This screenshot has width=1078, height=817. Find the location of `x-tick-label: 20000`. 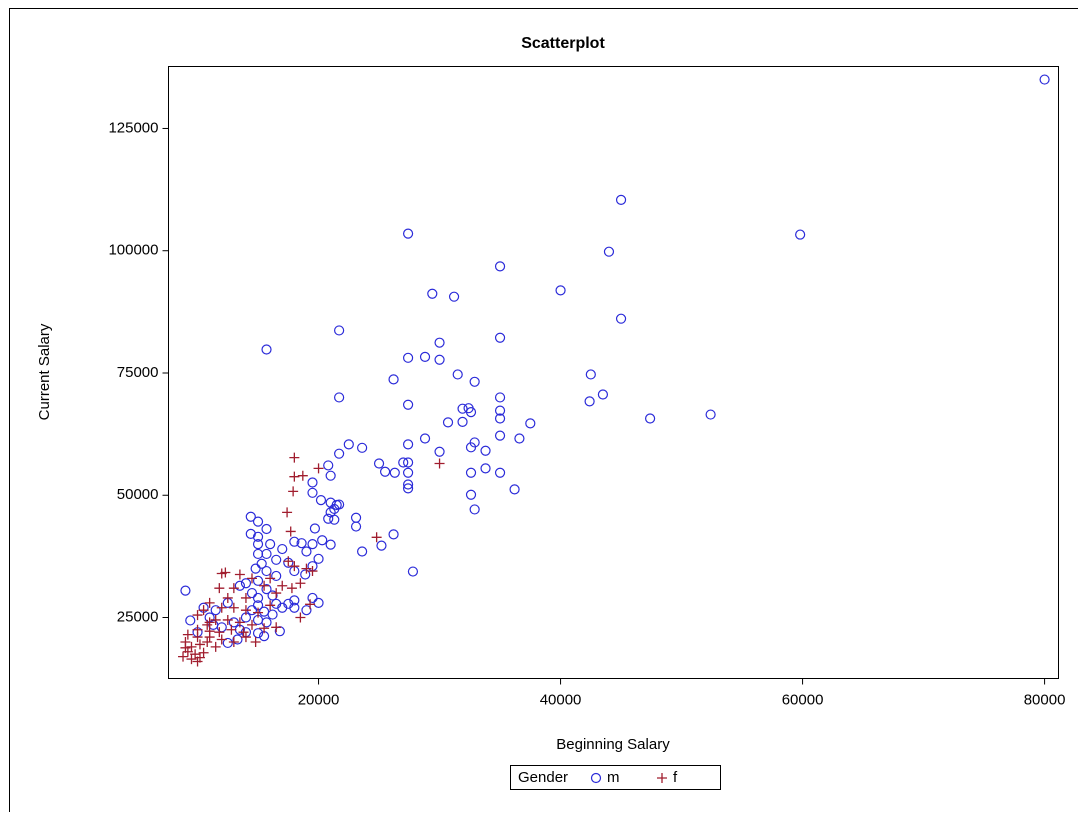

x-tick-label: 20000 is located at coordinates (319, 699).